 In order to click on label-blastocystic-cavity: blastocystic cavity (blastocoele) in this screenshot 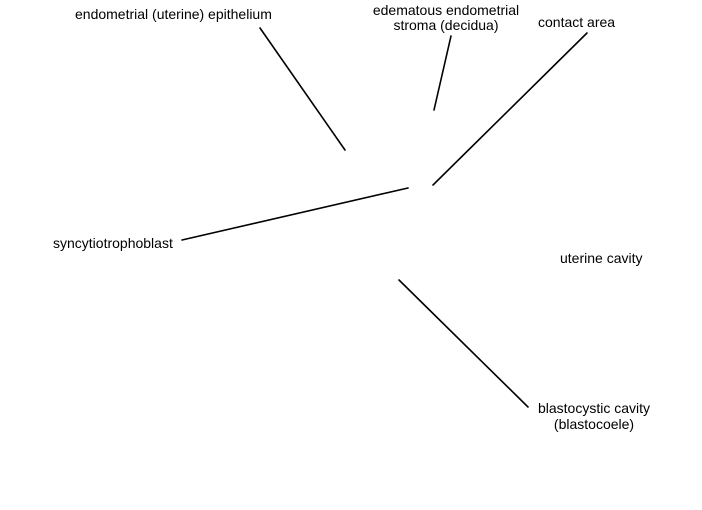, I will do `click(594, 416)`.